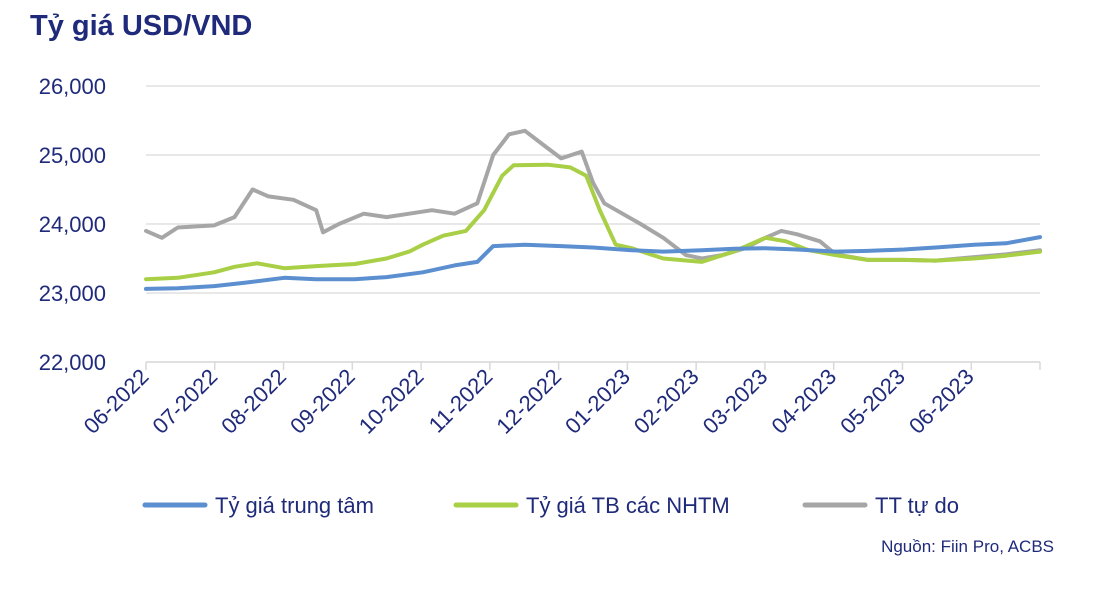 This screenshot has height=592, width=1100. Describe the element at coordinates (917, 505) in the screenshot. I see `legend-label: TT tự do` at that location.